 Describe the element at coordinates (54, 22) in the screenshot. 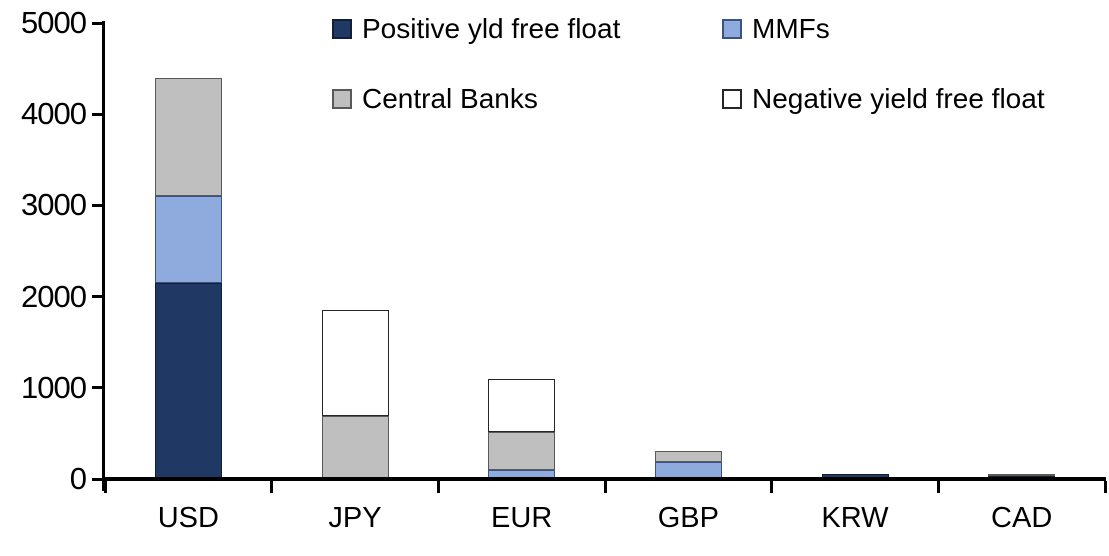

I see `y-axis-tick-label: 5000` at that location.